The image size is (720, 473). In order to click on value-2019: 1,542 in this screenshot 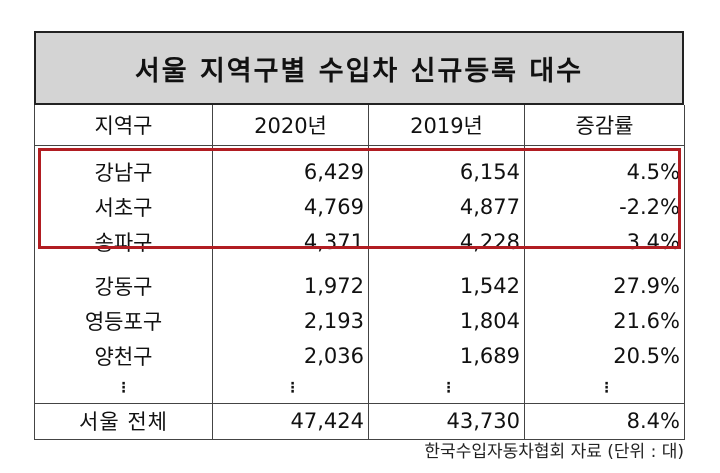, I will do `click(446, 285)`.